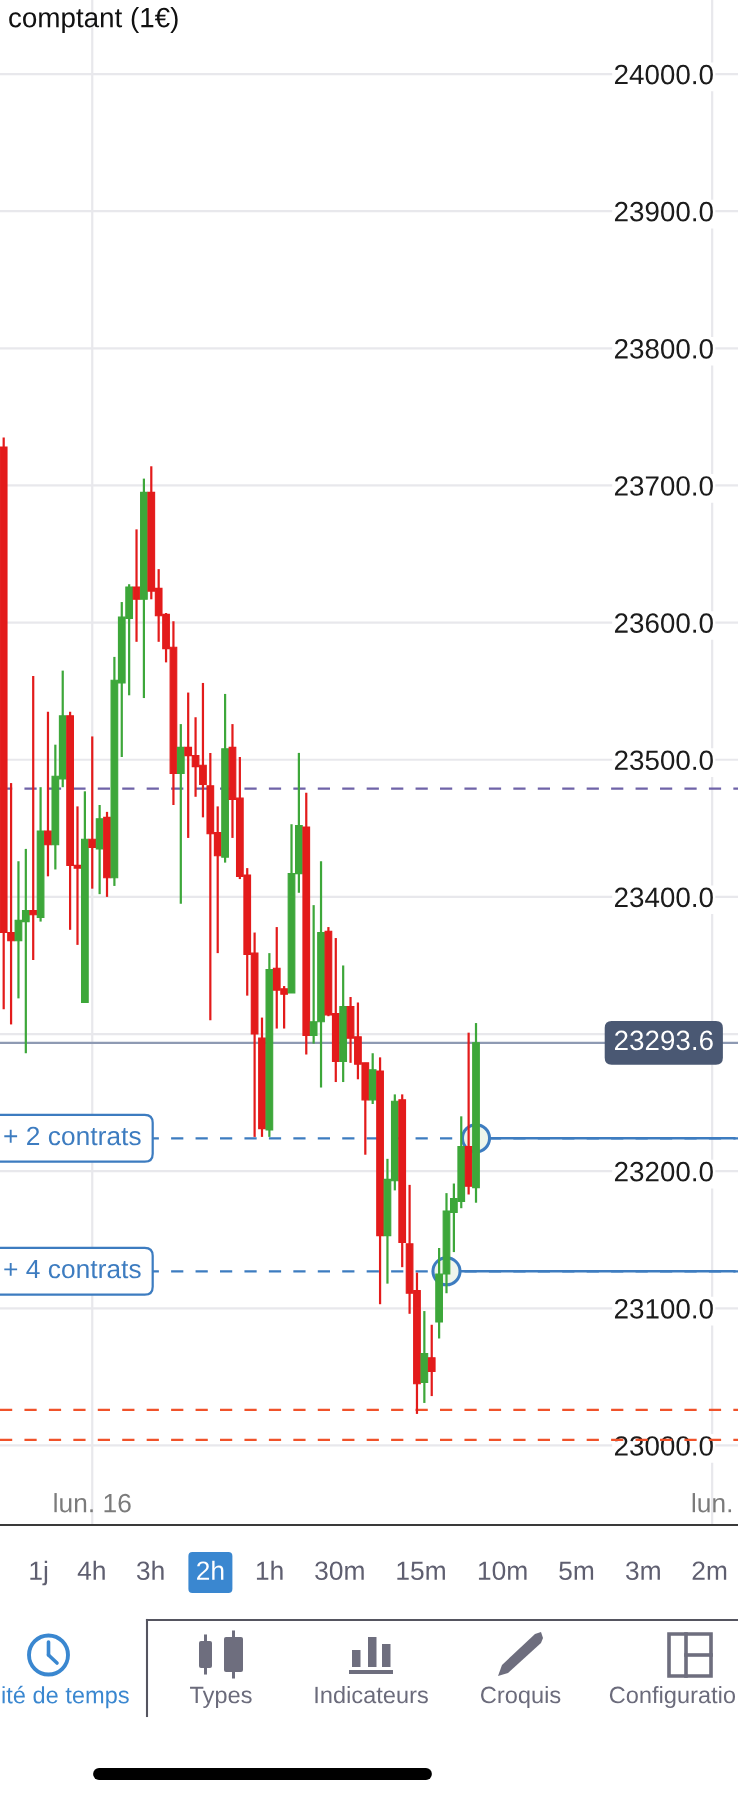  I want to click on text: Indicateurs, so click(371, 1694).